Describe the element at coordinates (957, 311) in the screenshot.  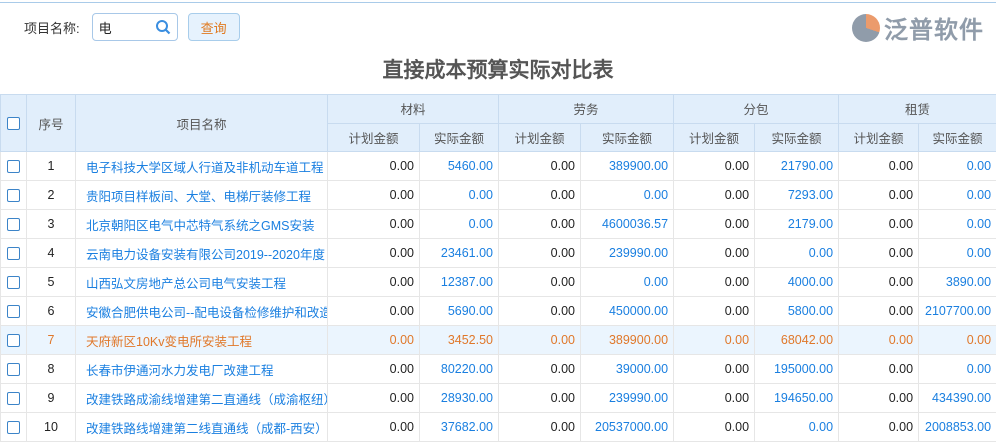
I see `actual-amount: 2107700.00` at that location.